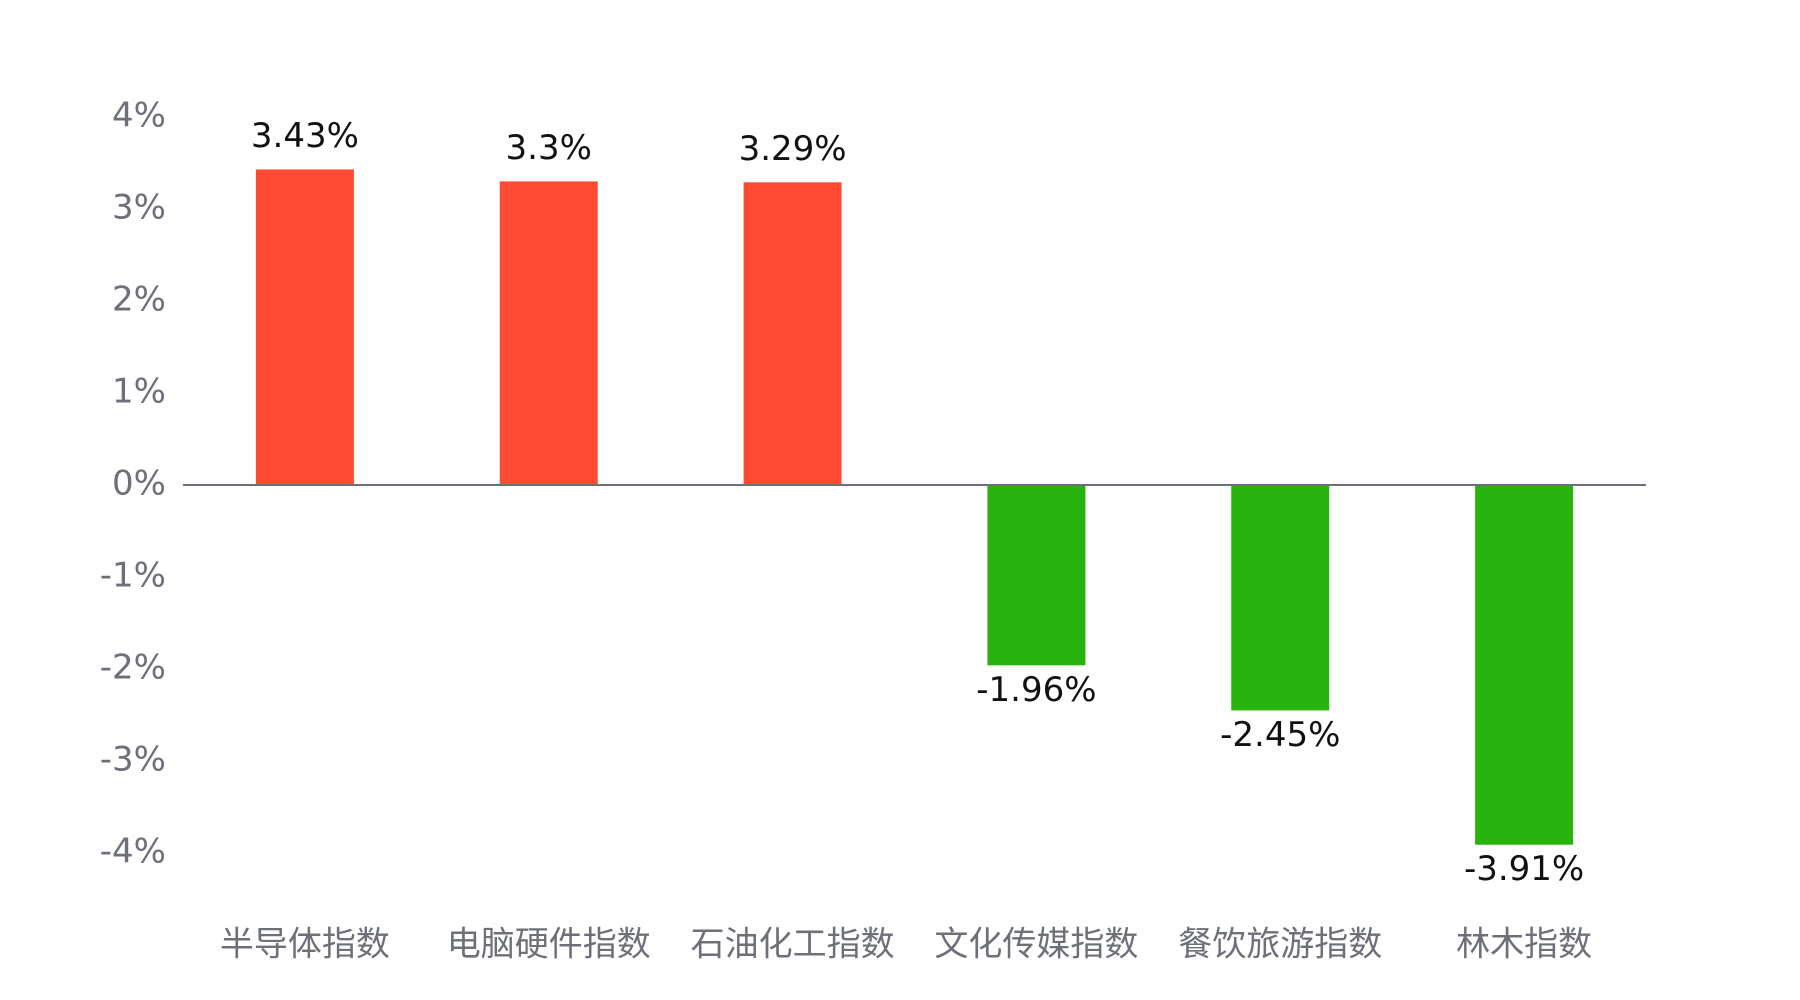 This screenshot has height=1000, width=1800. What do you see at coordinates (549, 945) in the screenshot?
I see `x-tick-label: 电脑硬件指数` at bounding box center [549, 945].